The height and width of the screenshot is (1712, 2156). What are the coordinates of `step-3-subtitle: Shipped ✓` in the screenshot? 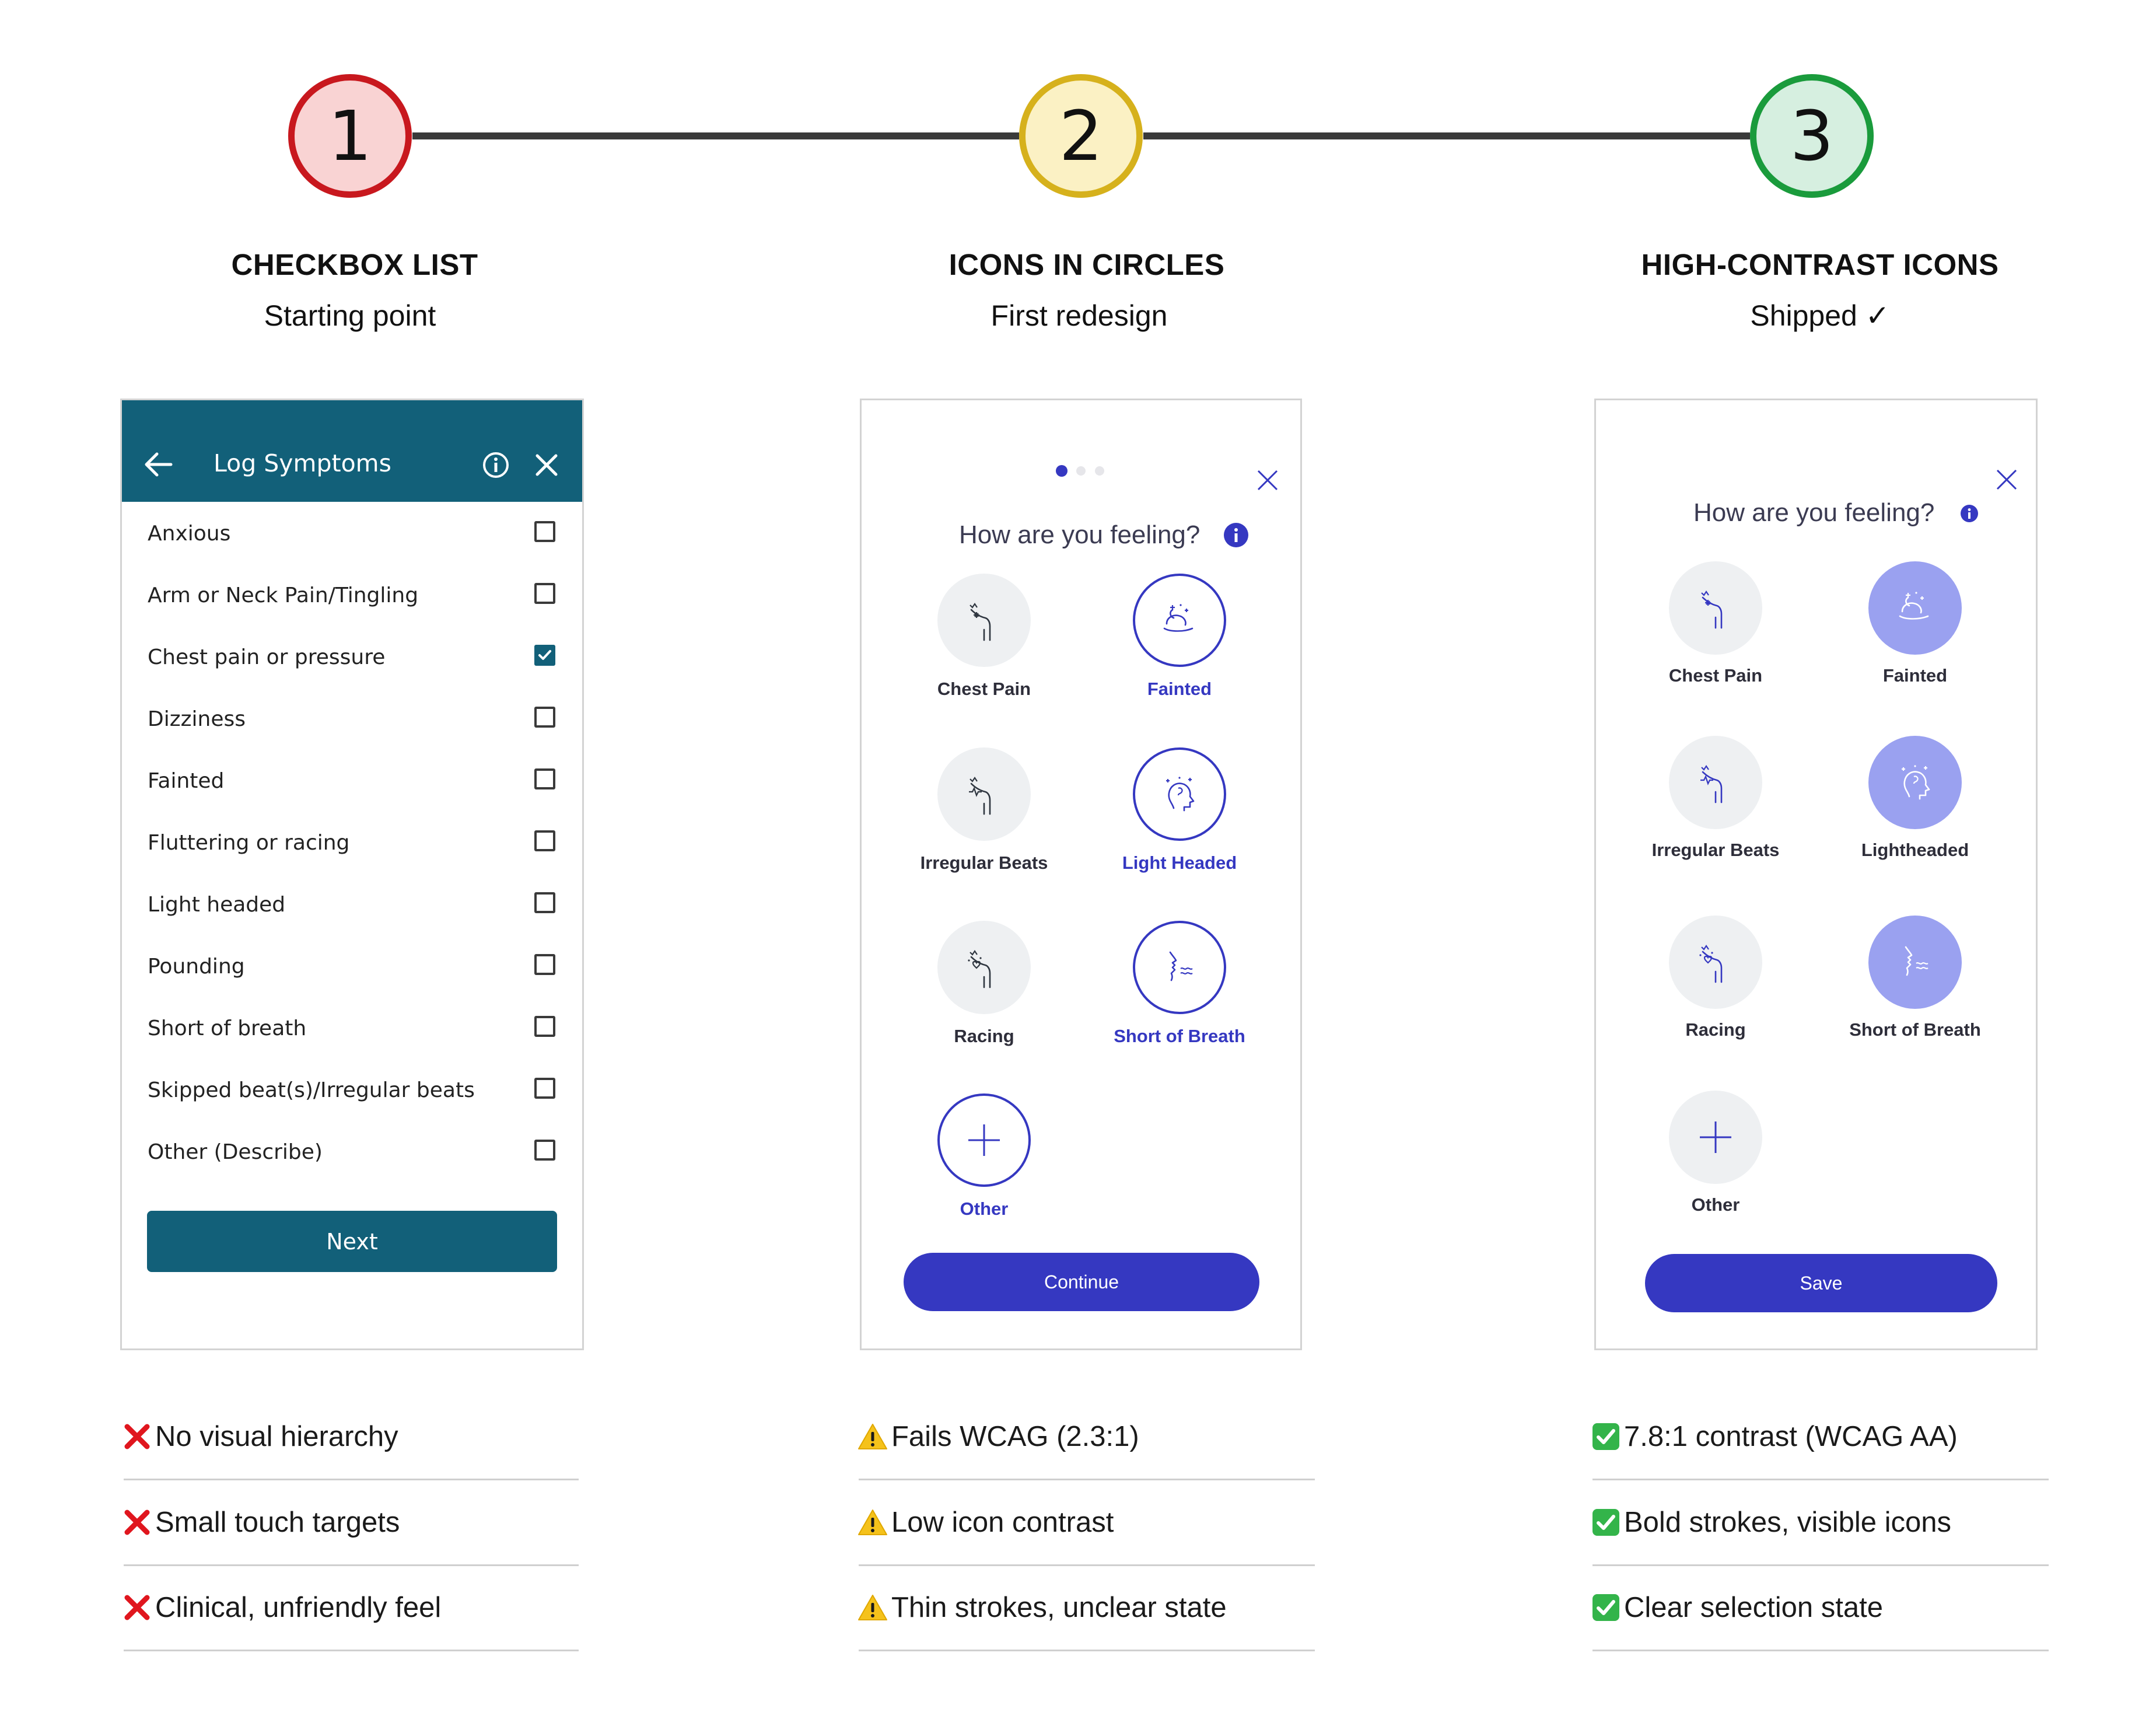 It's located at (1820, 315).